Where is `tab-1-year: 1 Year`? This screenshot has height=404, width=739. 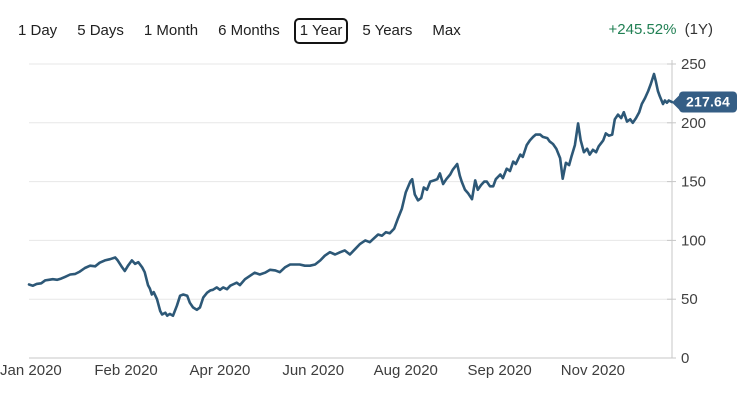
tab-1-year: 1 Year is located at coordinates (321, 31).